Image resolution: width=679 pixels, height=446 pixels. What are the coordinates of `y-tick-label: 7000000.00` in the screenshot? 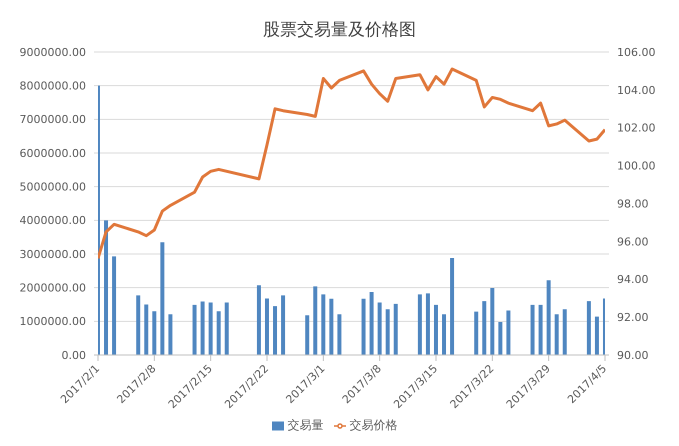 It's located at (53, 119).